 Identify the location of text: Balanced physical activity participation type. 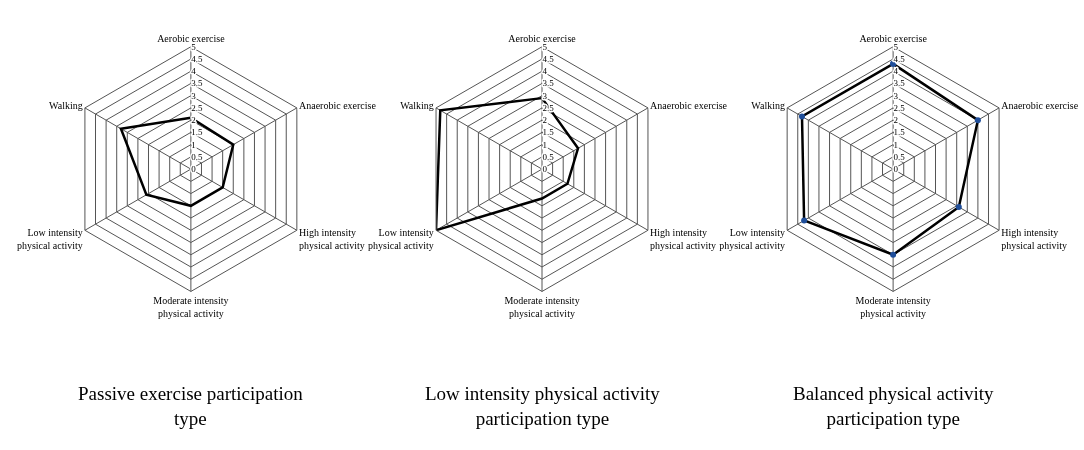
(893, 406).